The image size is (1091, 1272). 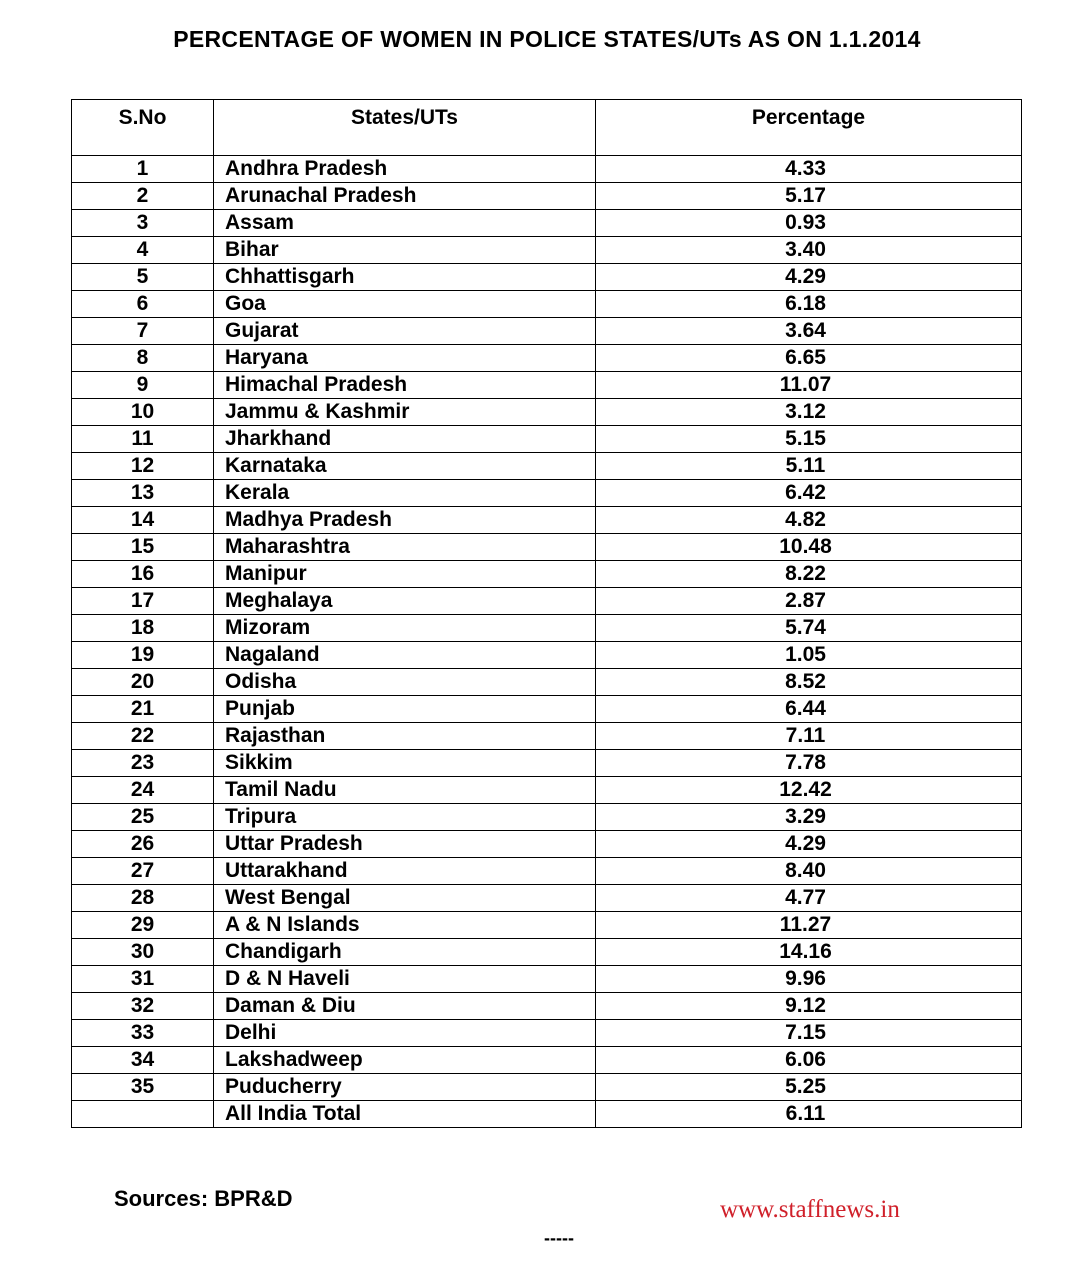 I want to click on table-row: 19 Nagaland 1.05, so click(x=546, y=655).